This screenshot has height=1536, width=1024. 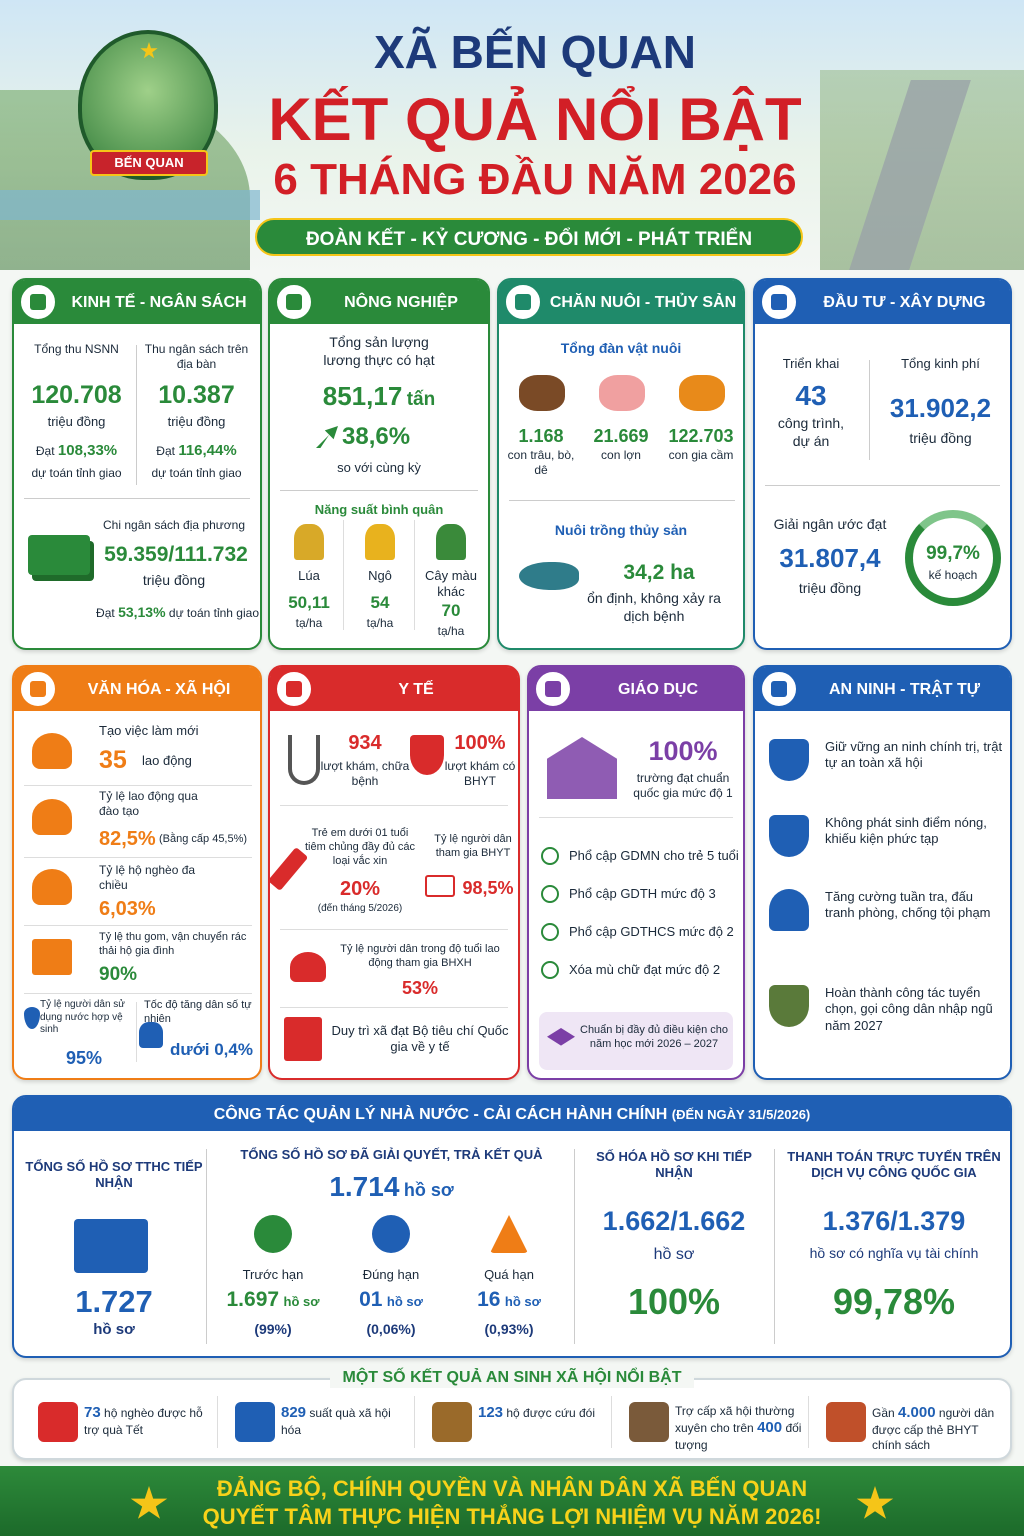 I want to click on text: suất quà xã hội hóa, so click(x=336, y=1421).